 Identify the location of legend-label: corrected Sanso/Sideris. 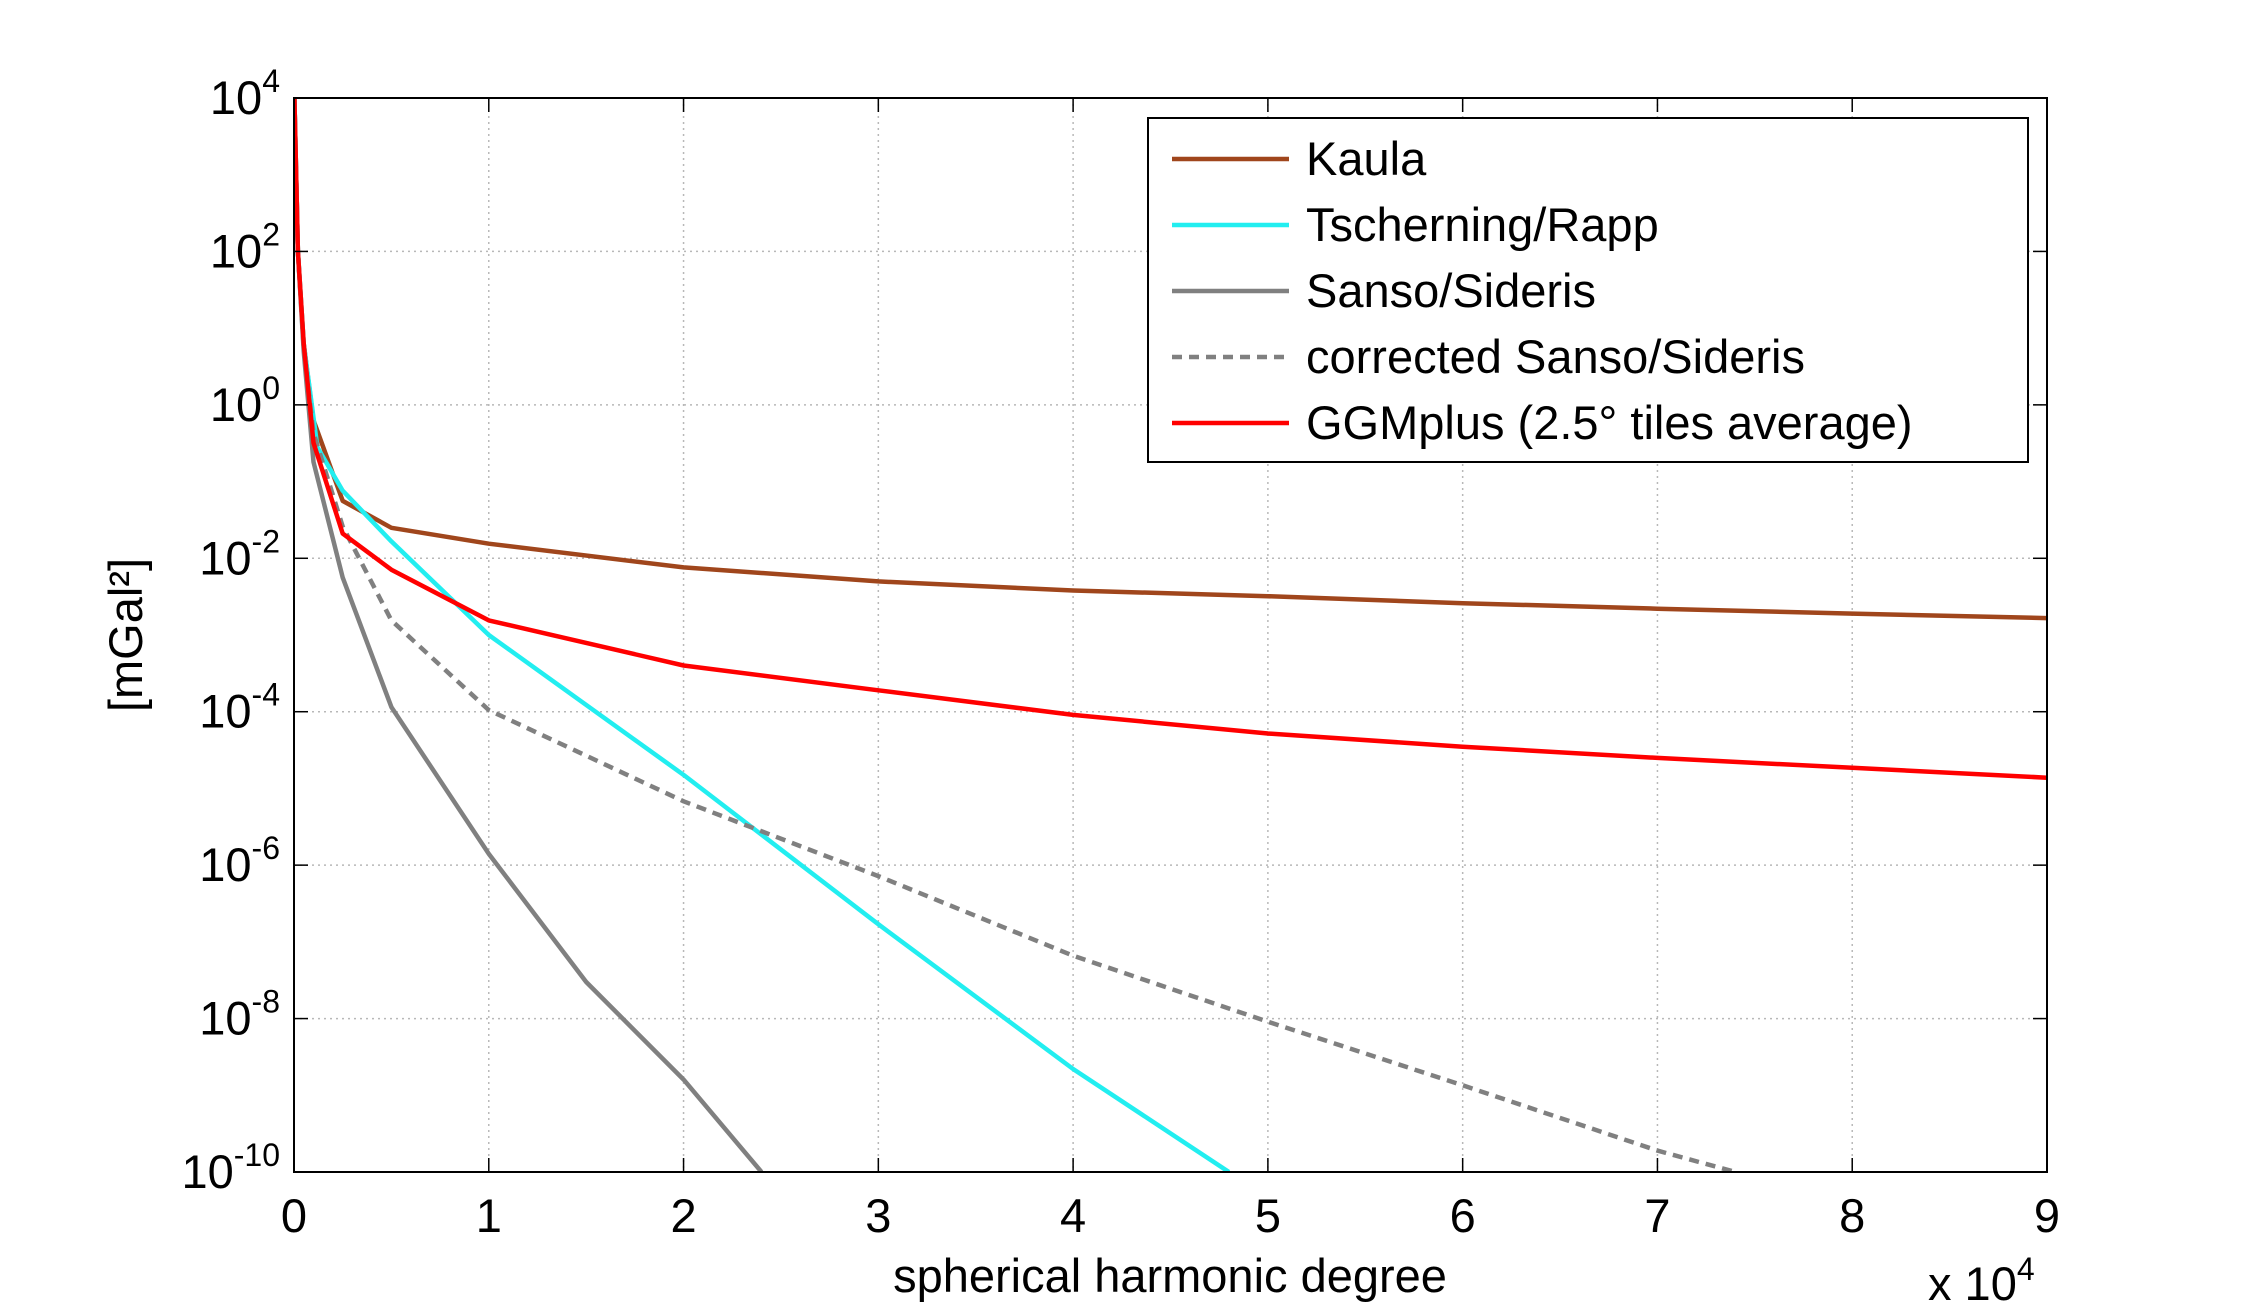
(1555, 356).